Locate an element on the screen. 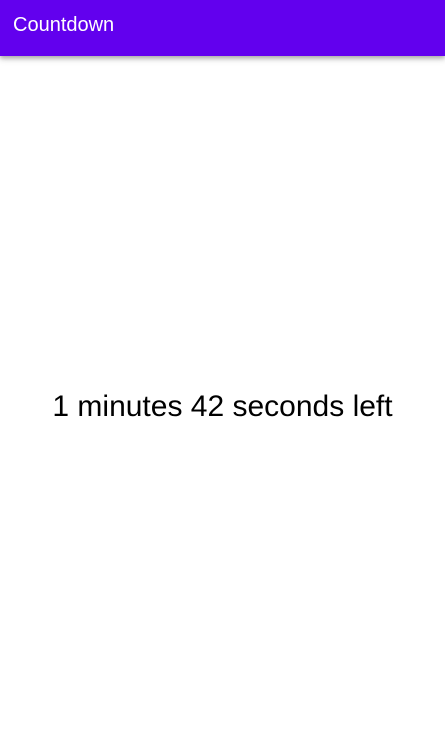 Image resolution: width=445 pixels, height=756 pixels. app-bar-title: Countdown is located at coordinates (64, 25).